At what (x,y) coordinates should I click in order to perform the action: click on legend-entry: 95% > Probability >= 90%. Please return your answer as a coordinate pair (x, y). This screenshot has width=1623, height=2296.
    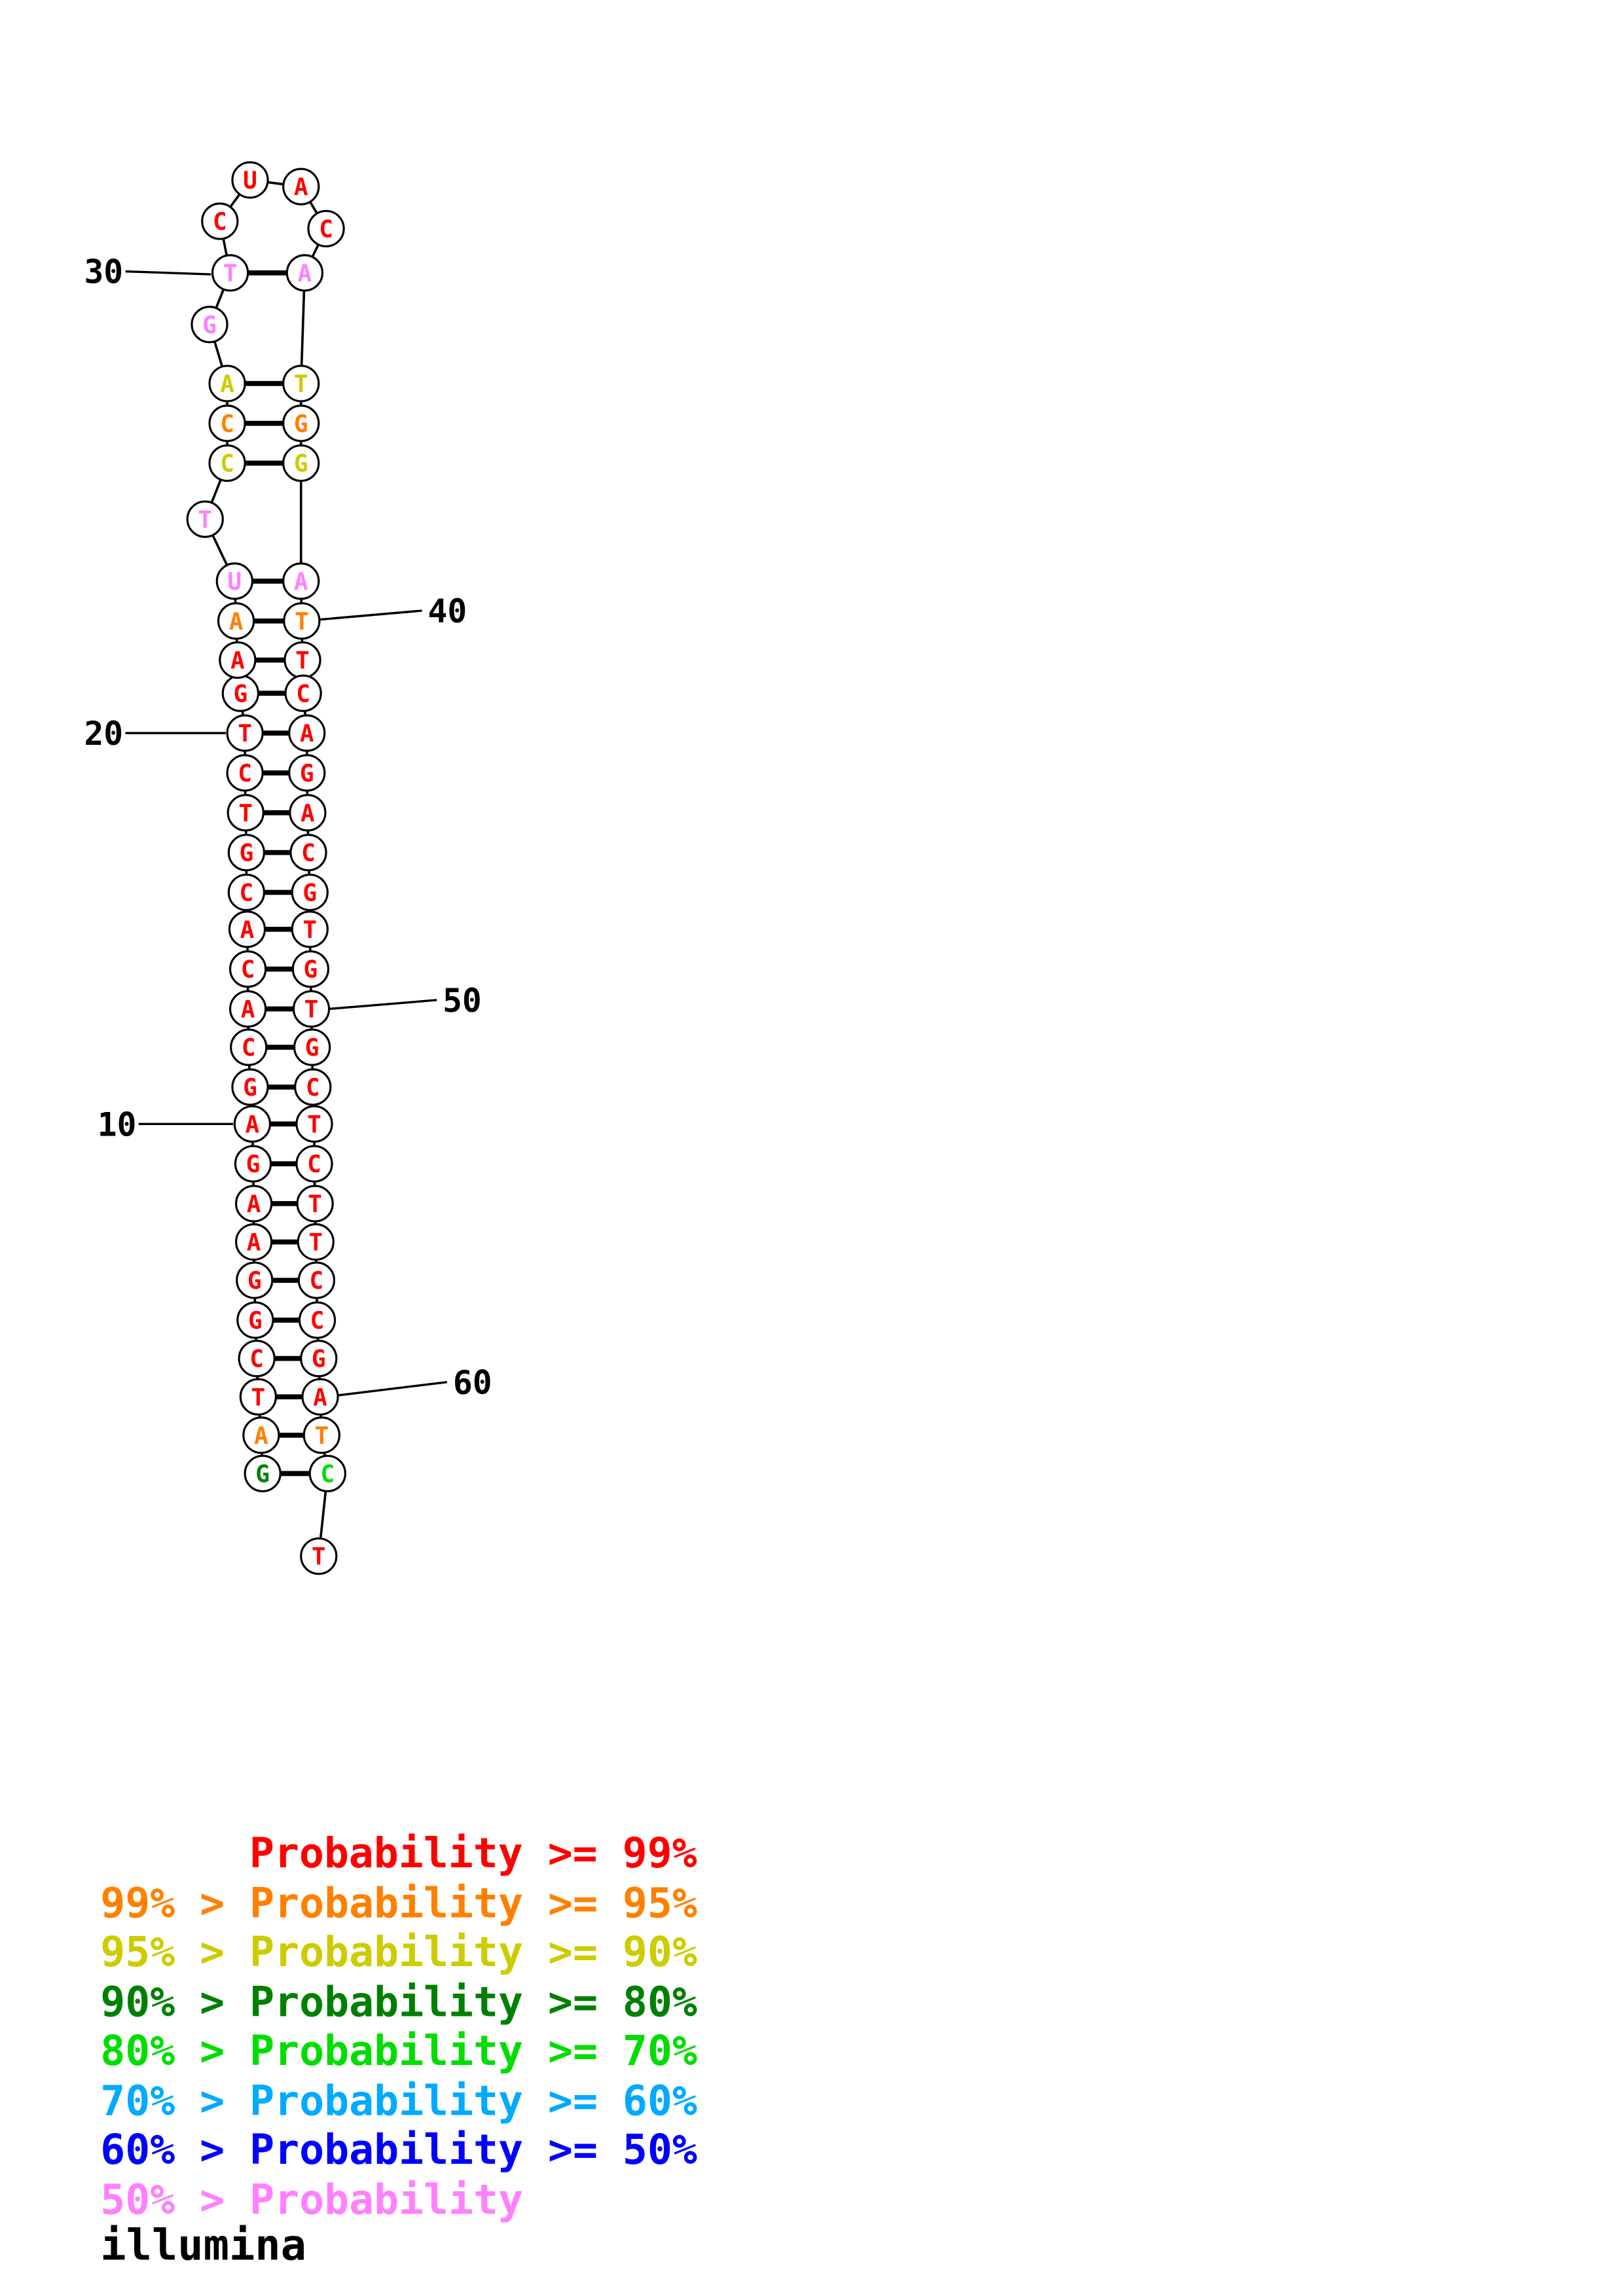
    Looking at the image, I should click on (398, 1952).